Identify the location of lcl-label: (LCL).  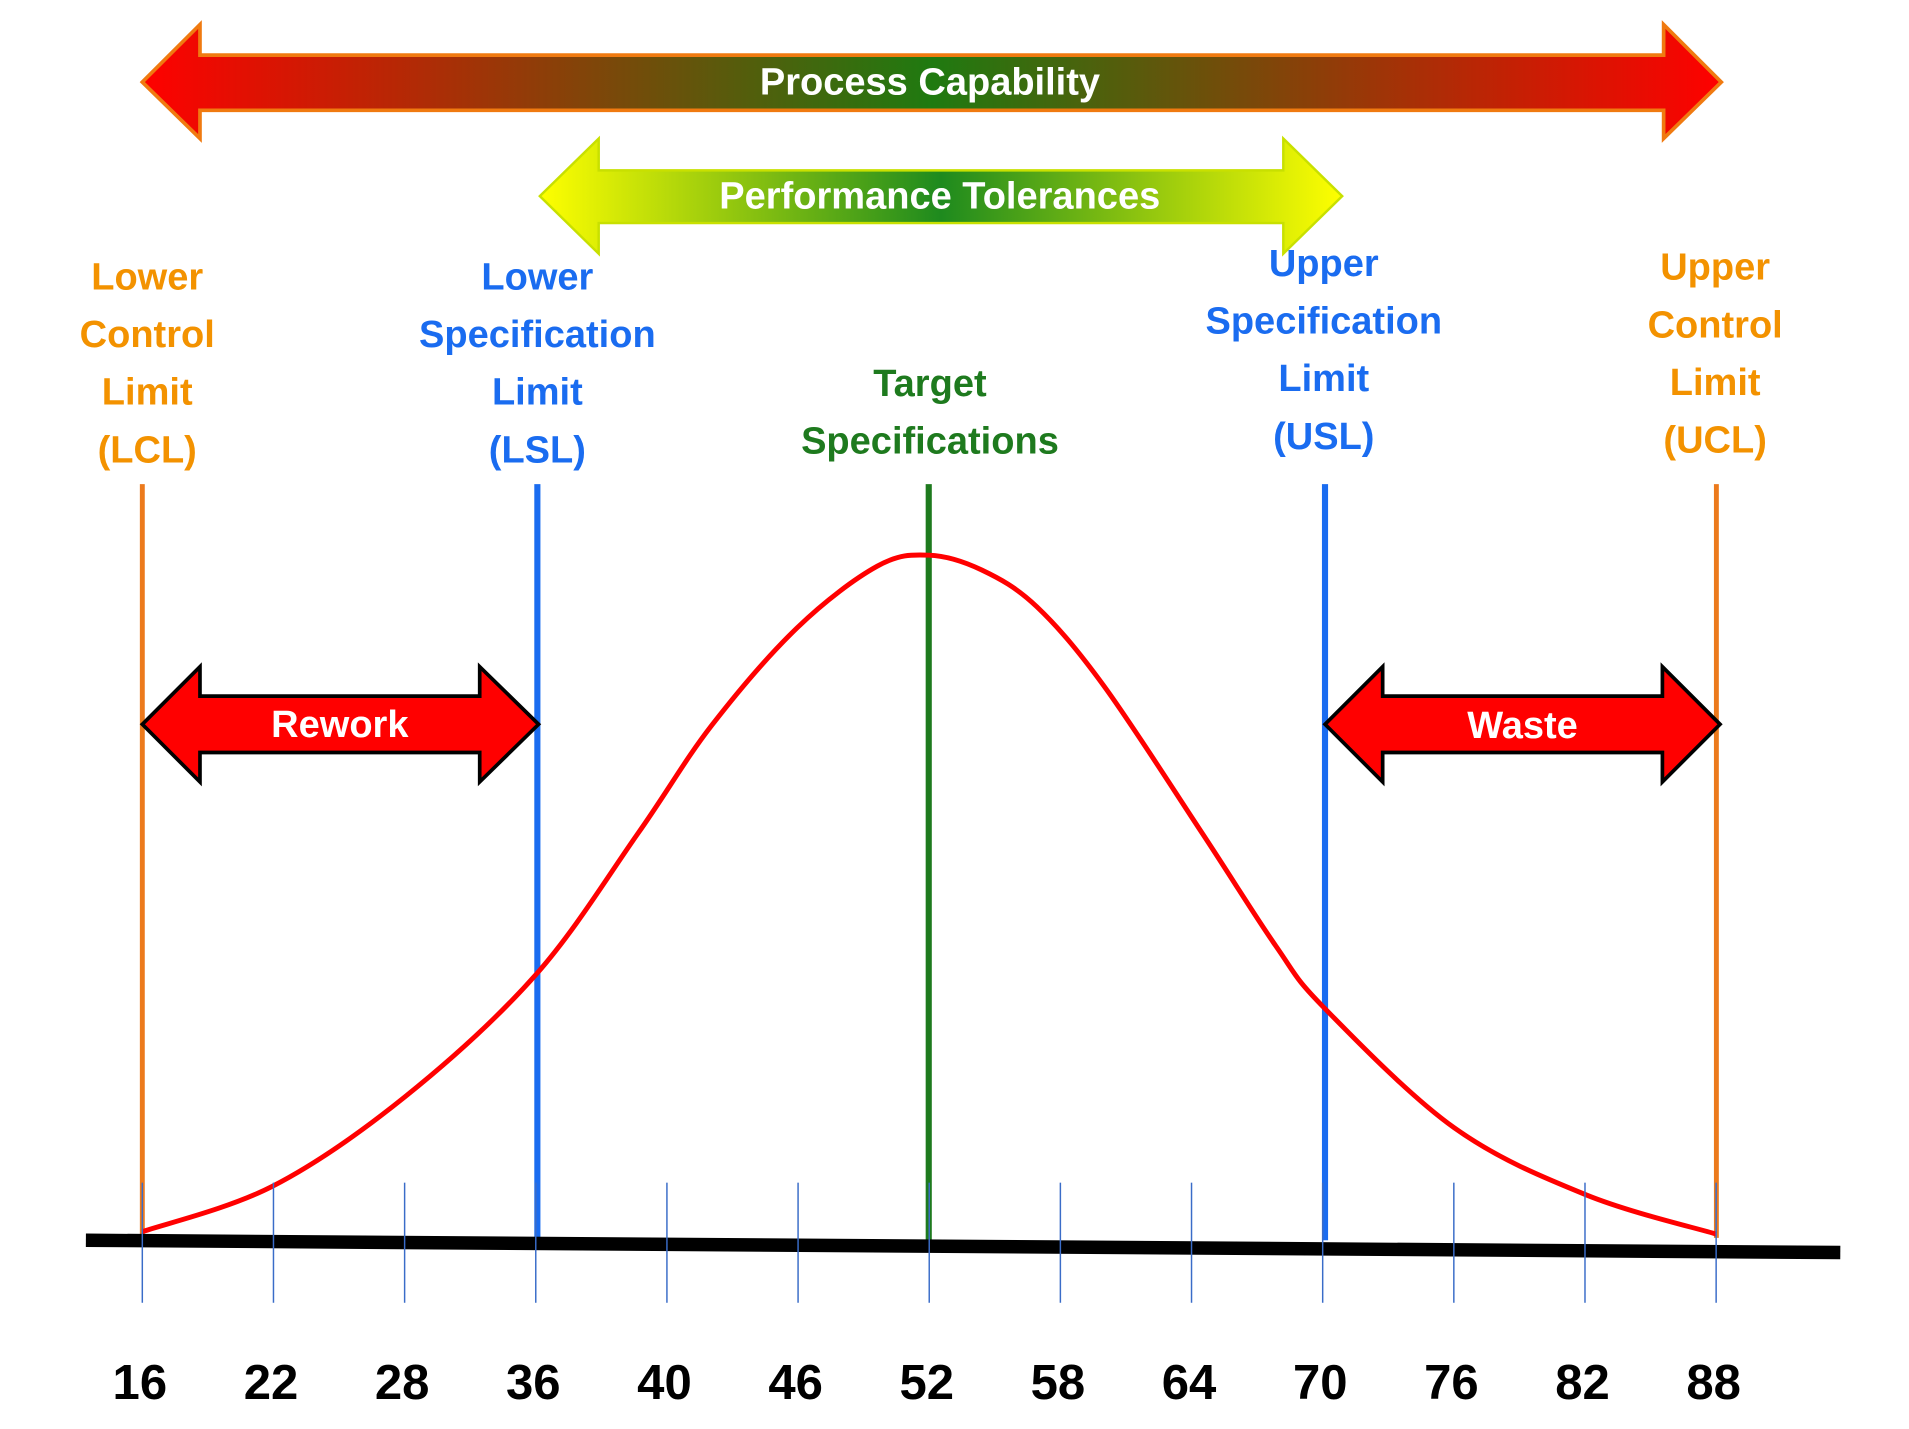
(147, 450).